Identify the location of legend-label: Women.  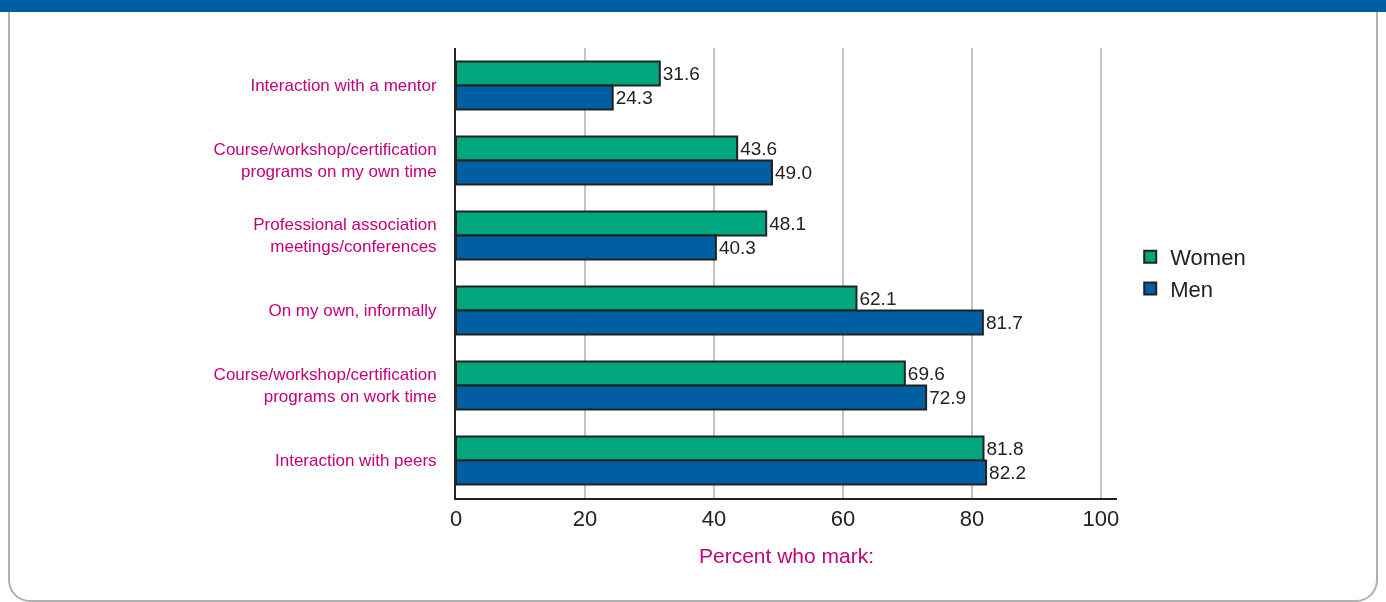
(1208, 258).